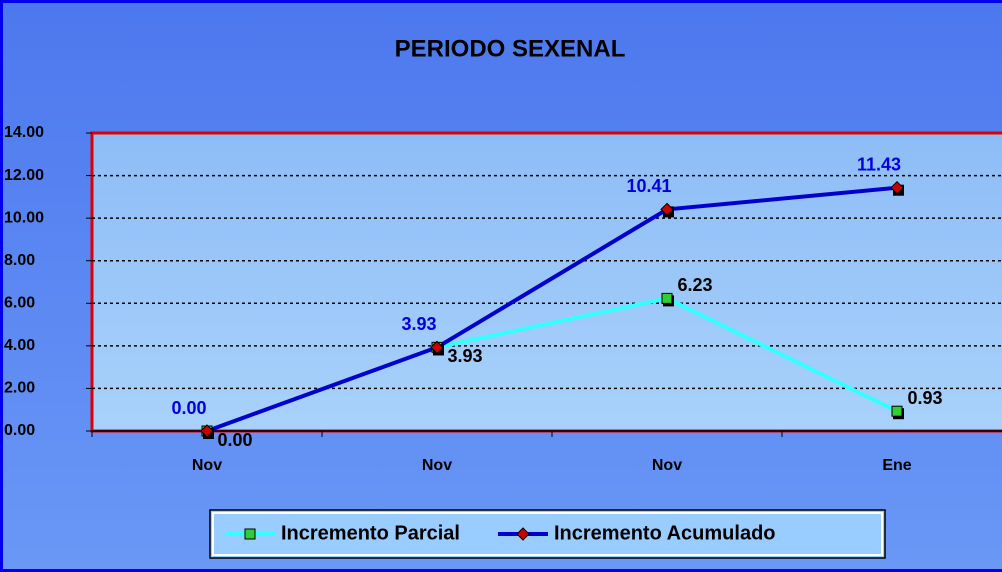  I want to click on y-tick-label: 12.00, so click(24, 175).